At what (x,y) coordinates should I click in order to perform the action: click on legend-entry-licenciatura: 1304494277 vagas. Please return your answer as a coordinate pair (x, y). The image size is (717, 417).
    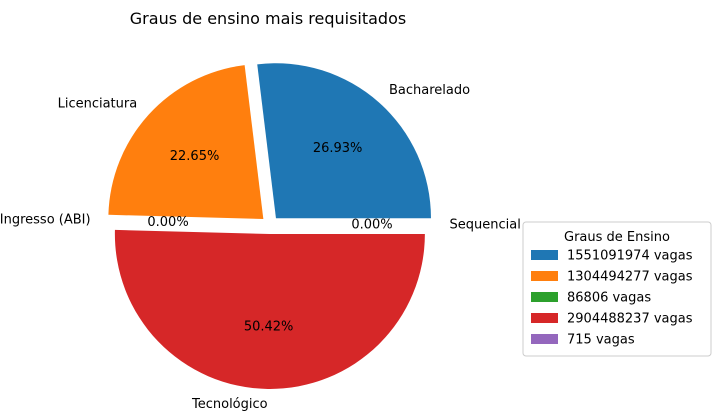
    Looking at the image, I should click on (630, 277).